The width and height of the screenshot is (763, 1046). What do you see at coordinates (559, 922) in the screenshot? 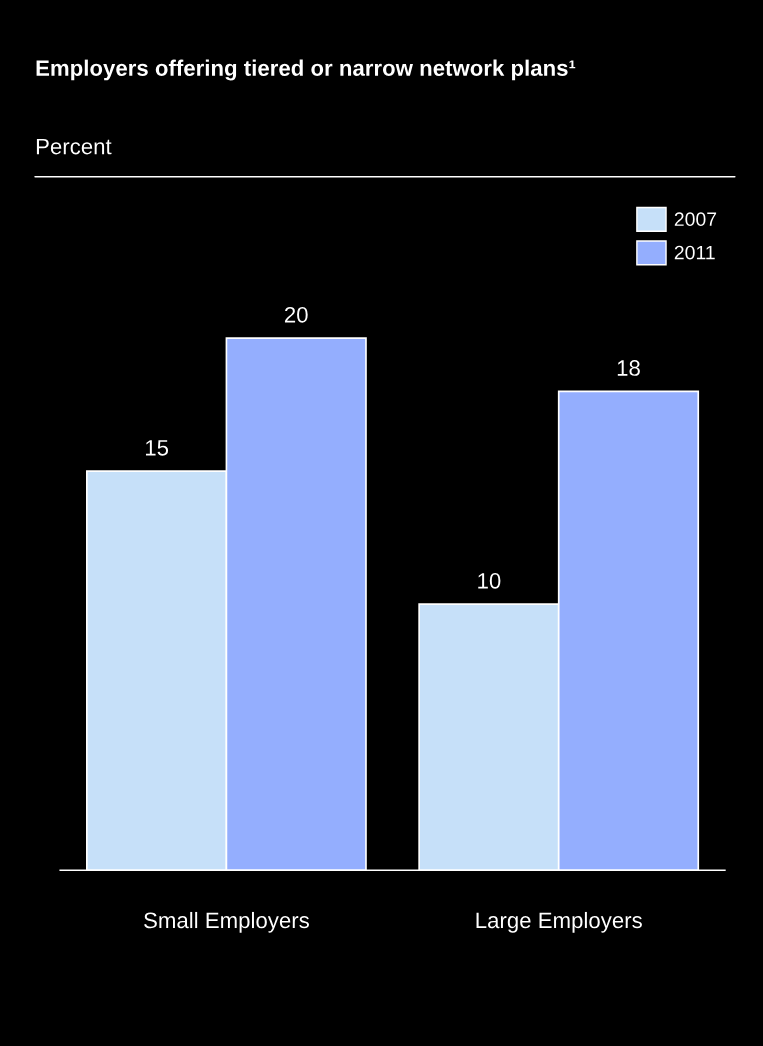
I see `x-tick-label: Large Employers` at bounding box center [559, 922].